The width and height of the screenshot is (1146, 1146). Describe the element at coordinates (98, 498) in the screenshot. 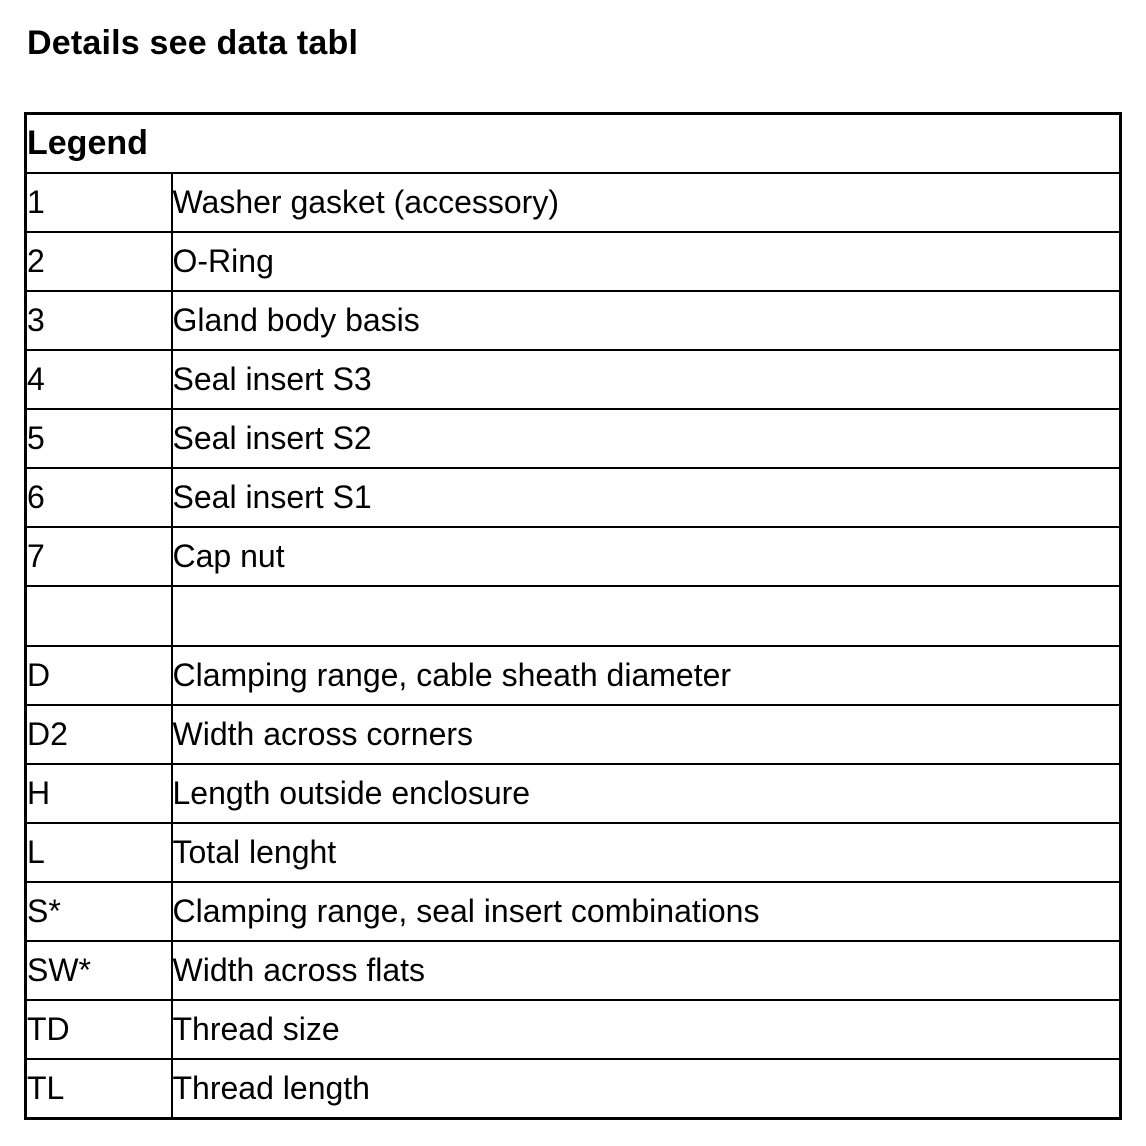

I see `legend-key: 6` at that location.